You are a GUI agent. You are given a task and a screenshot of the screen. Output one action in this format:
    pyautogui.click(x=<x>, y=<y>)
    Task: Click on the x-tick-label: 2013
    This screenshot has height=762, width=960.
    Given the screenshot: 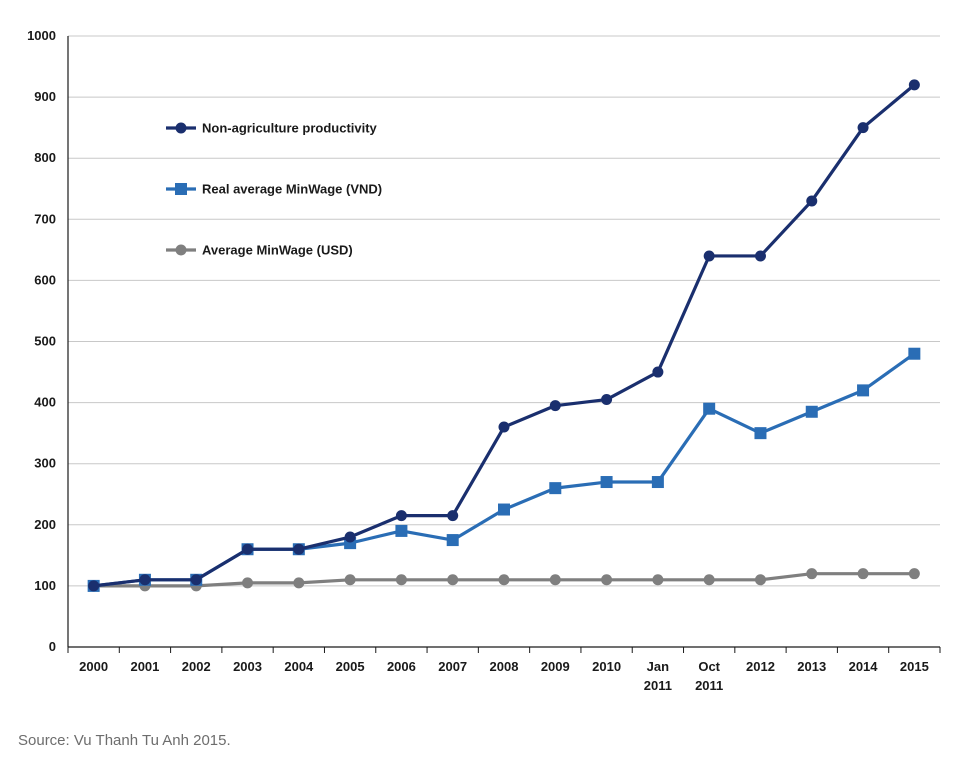 What is the action you would take?
    pyautogui.click(x=811, y=666)
    